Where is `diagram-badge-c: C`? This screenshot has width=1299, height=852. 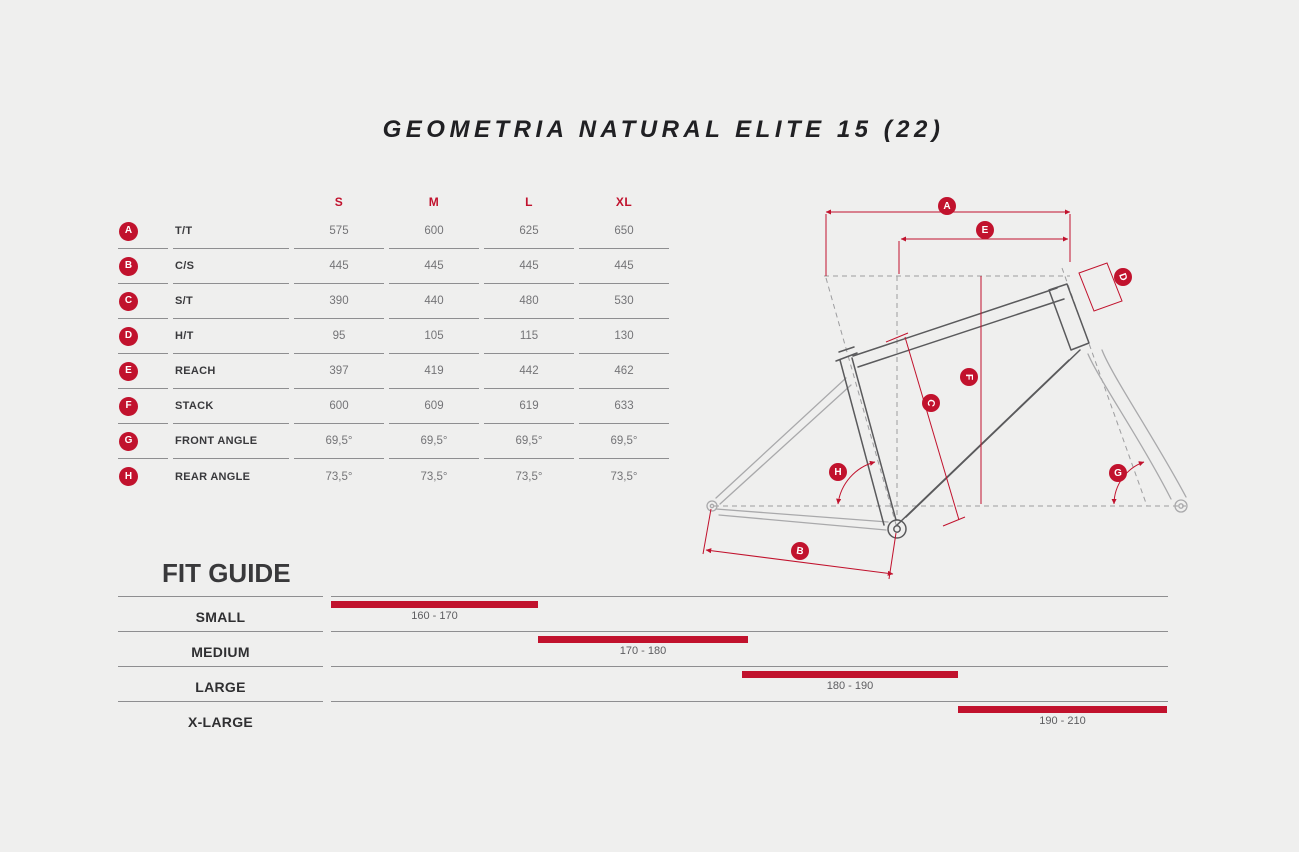
diagram-badge-c: C is located at coordinates (931, 403).